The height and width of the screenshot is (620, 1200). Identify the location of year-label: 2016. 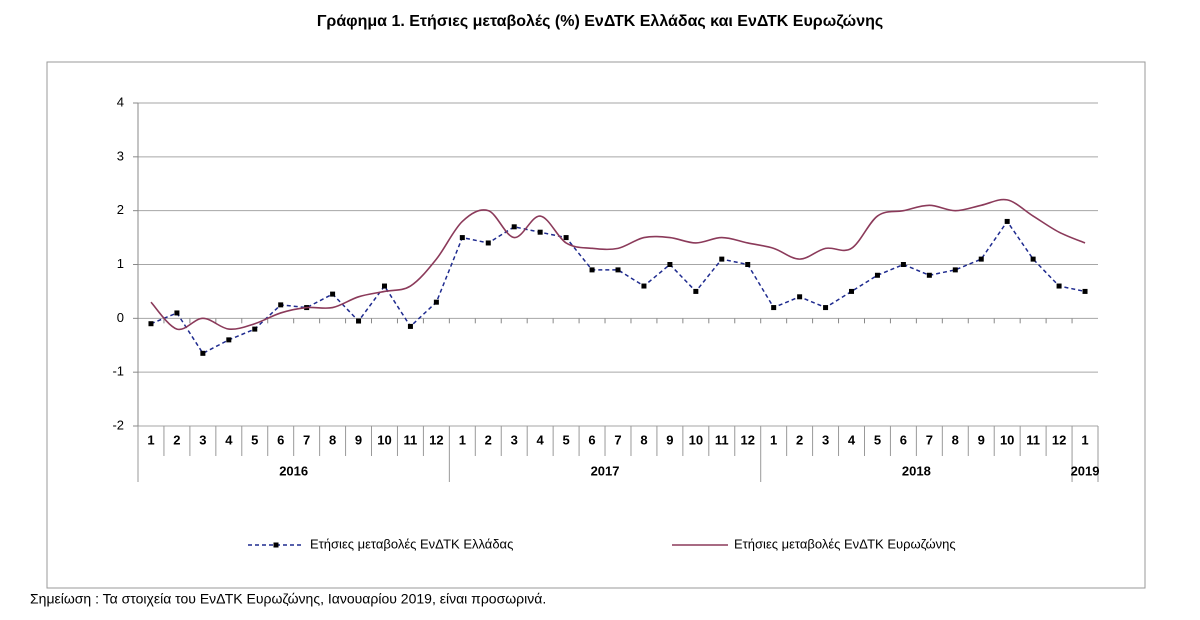
(293, 470).